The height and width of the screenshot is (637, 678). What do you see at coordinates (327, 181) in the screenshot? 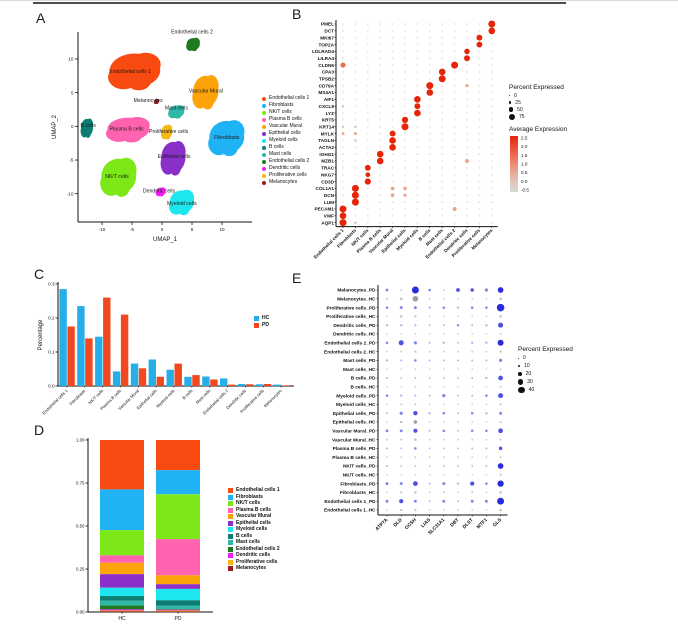
I see `gene-label: CD3D` at bounding box center [327, 181].